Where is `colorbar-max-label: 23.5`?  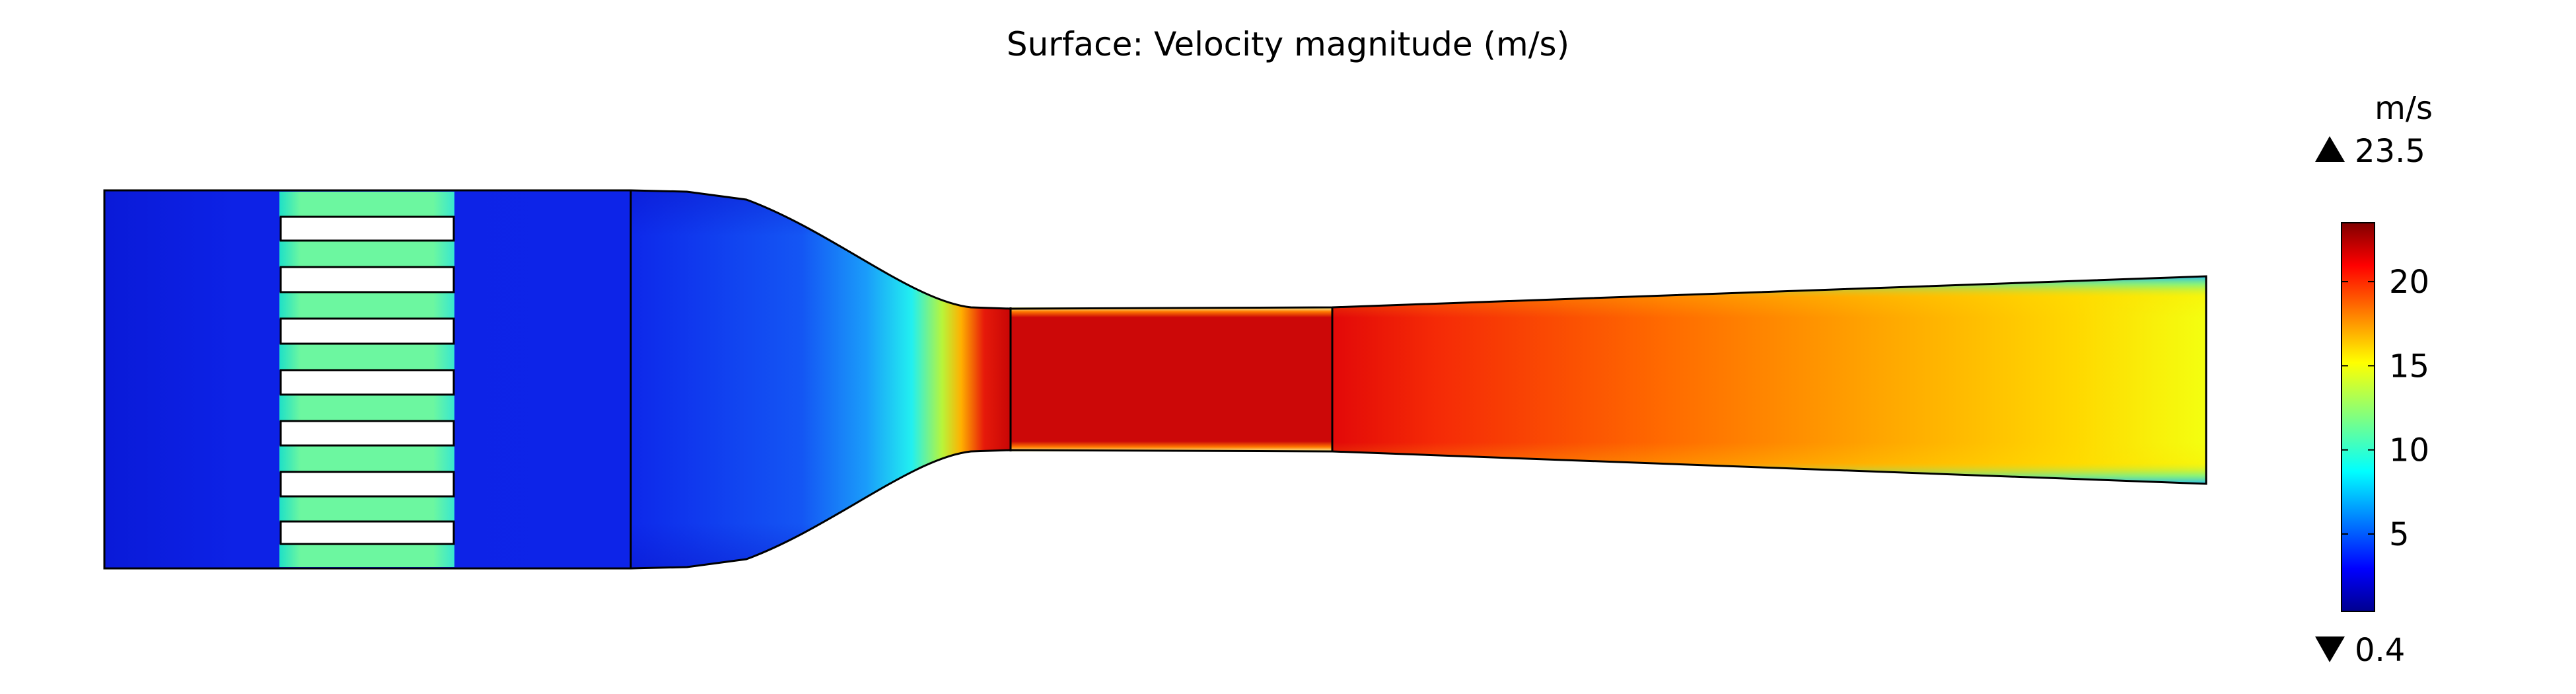
colorbar-max-label: 23.5 is located at coordinates (2390, 151).